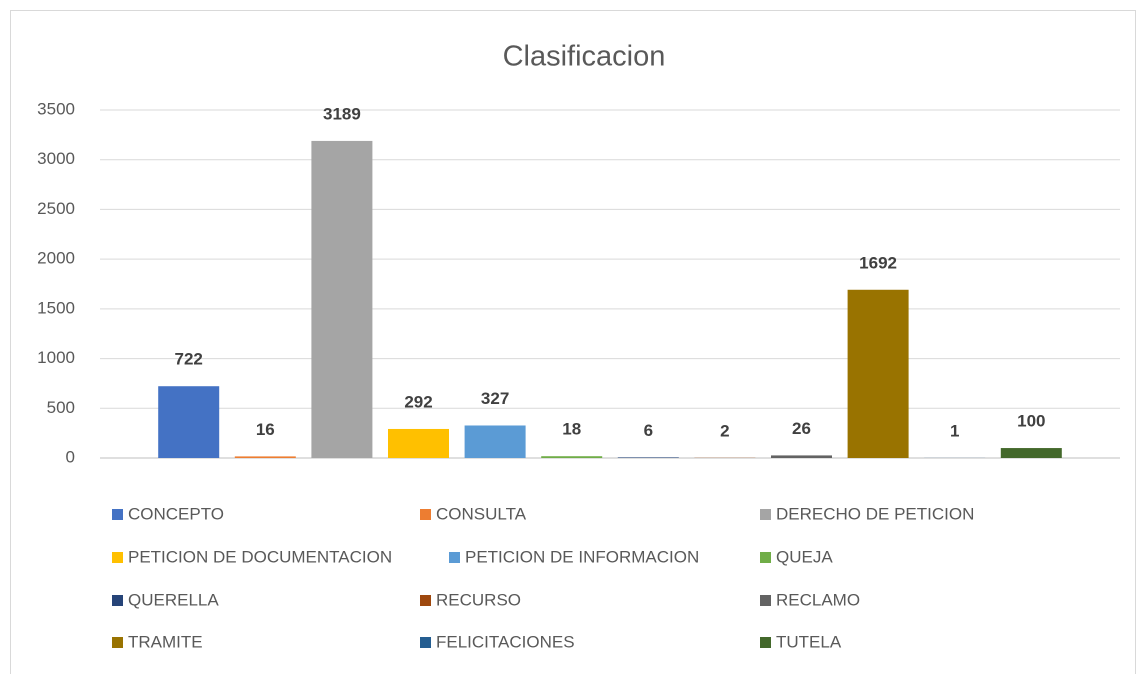  Describe the element at coordinates (875, 513) in the screenshot. I see `legend-label: DERECHO DE PETICION` at that location.